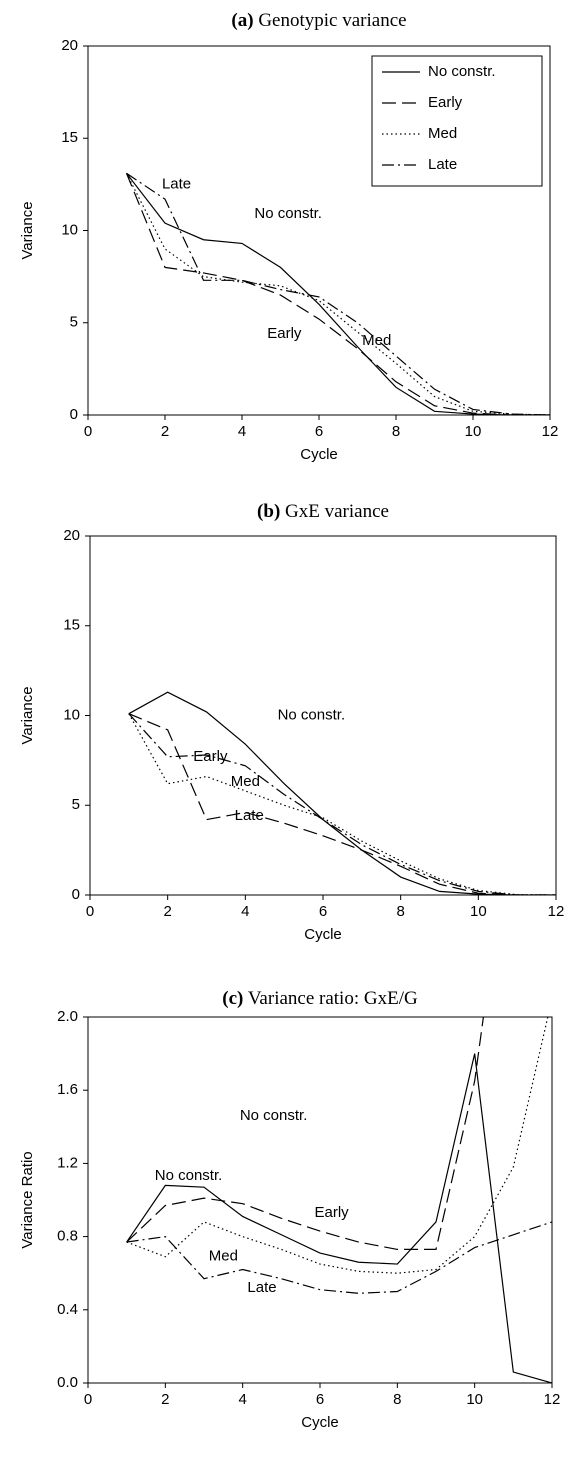  I want to click on title-text: GxE variance, so click(337, 511).